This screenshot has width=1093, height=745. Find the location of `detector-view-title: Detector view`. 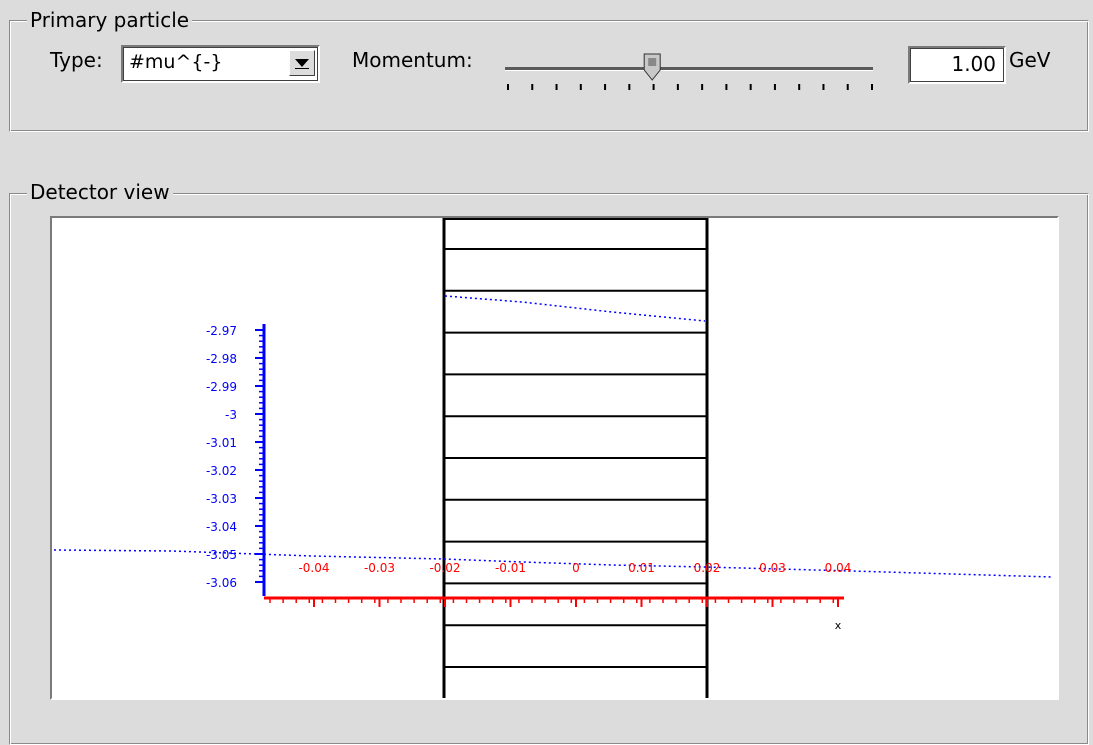

detector-view-title: Detector view is located at coordinates (100, 192).